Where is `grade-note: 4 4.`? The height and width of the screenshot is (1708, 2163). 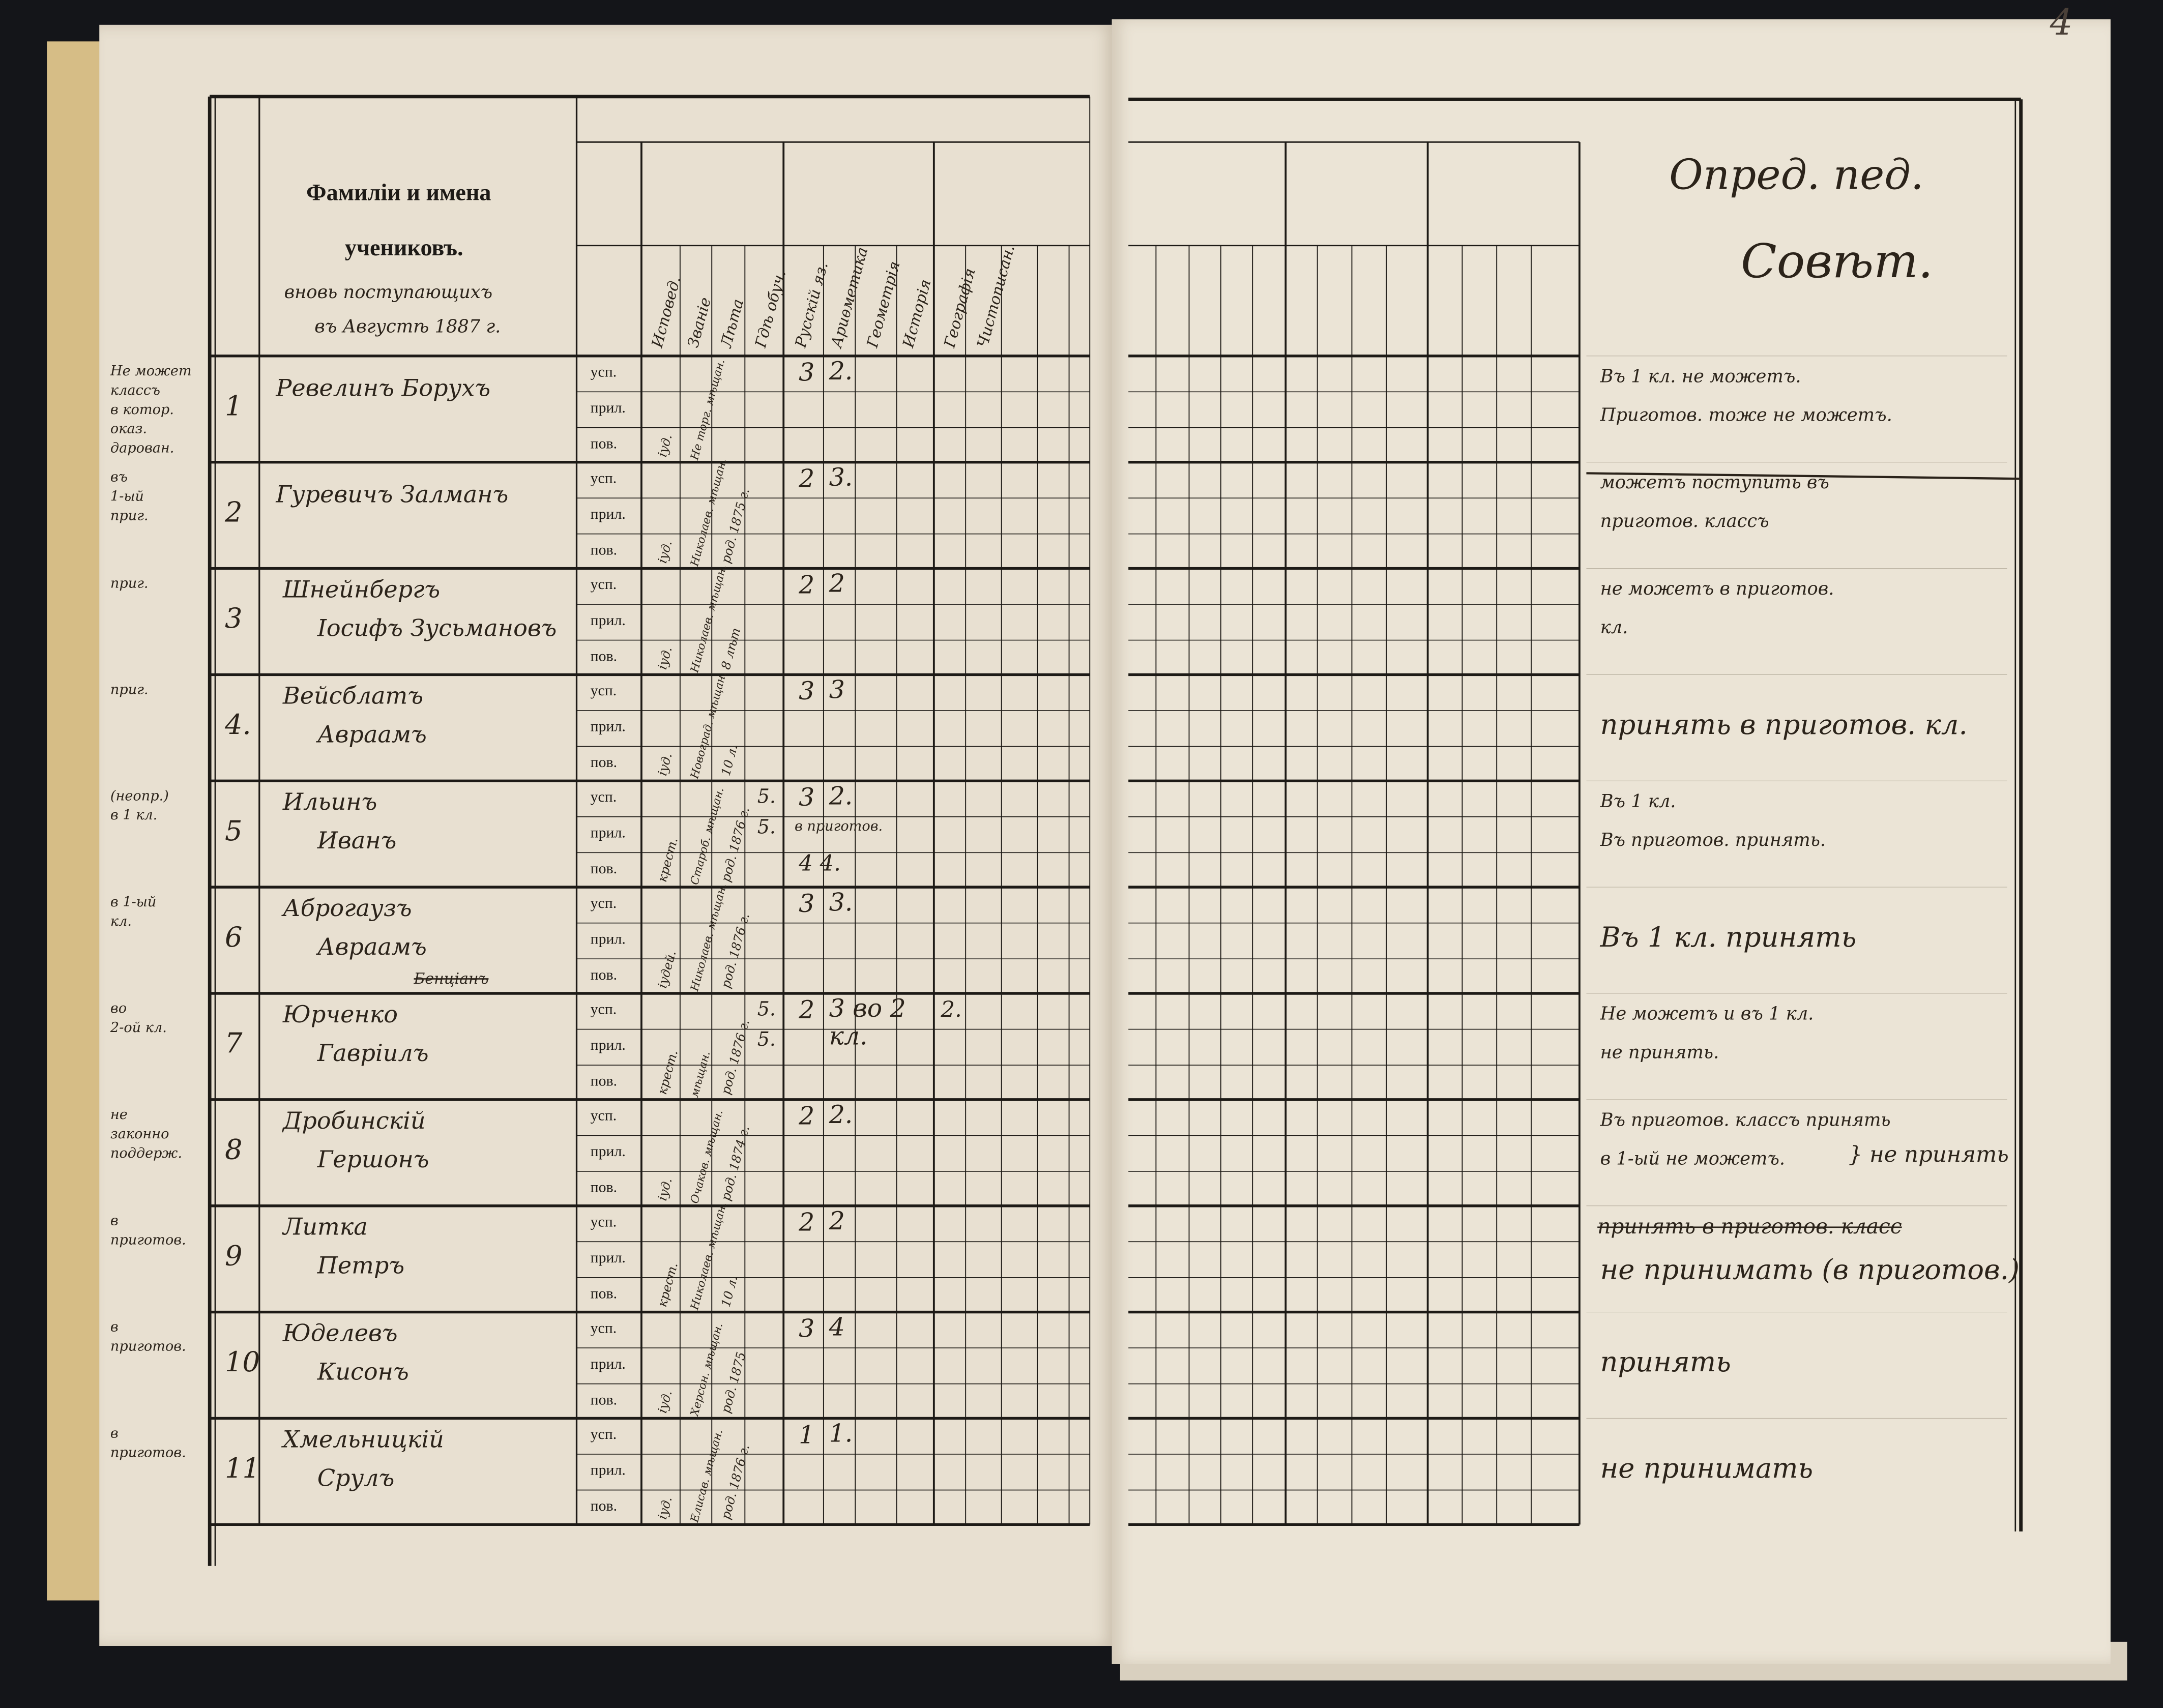
grade-note: 4 4. is located at coordinates (820, 863).